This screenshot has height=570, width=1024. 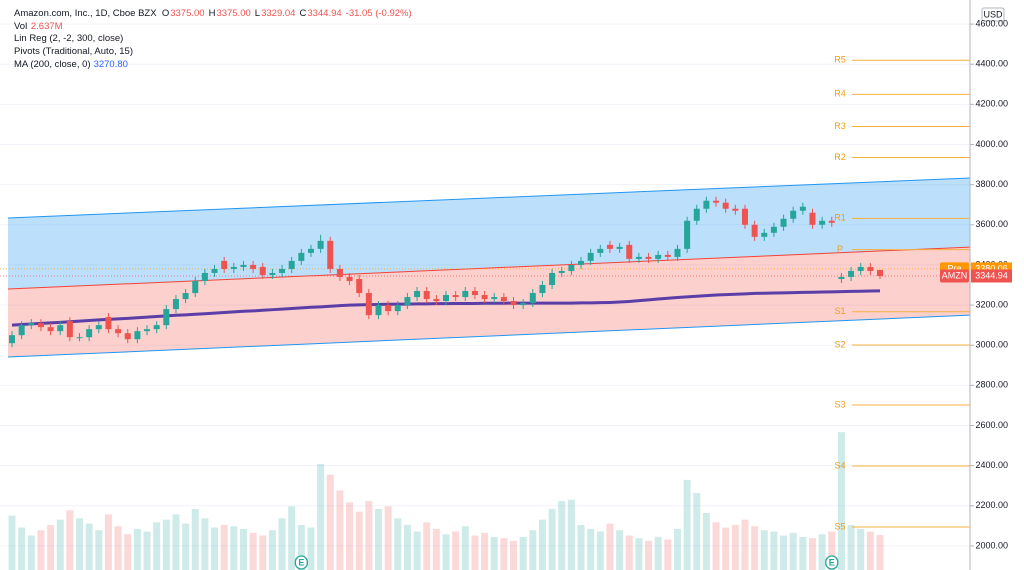 What do you see at coordinates (832, 562) in the screenshot?
I see `earnings-label: E` at bounding box center [832, 562].